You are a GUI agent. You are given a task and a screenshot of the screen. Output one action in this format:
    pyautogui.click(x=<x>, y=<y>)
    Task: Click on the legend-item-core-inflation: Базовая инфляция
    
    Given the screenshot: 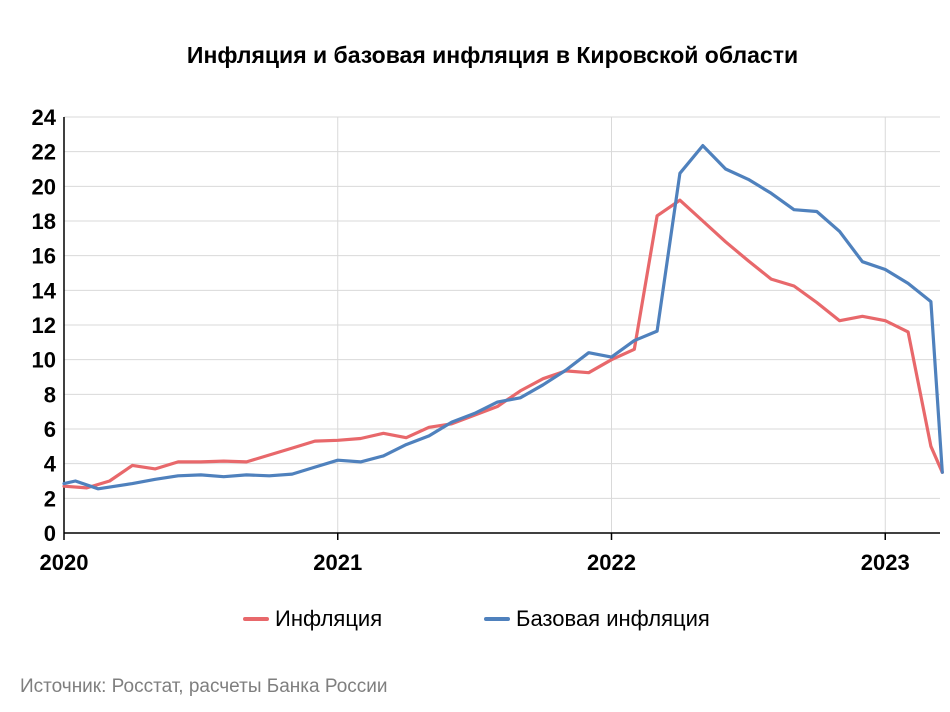 What is the action you would take?
    pyautogui.click(x=597, y=619)
    